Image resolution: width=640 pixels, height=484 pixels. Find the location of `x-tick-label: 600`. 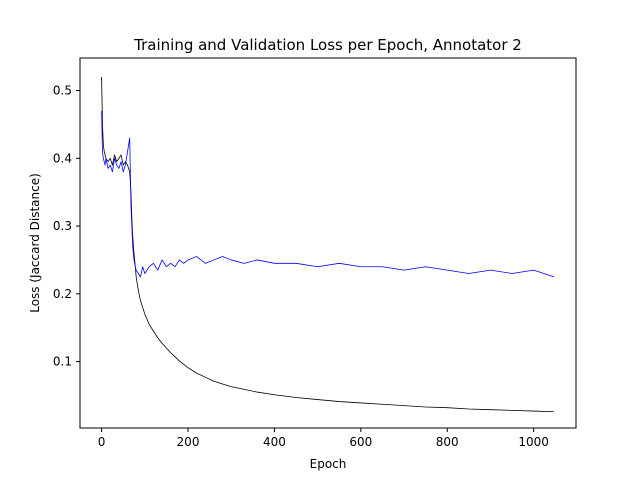

x-tick-label: 600 is located at coordinates (360, 442).